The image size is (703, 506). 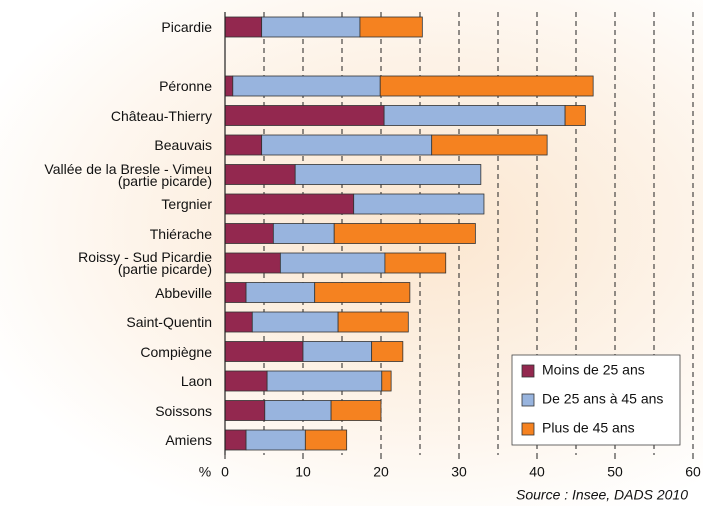 I want to click on y-tick-label: Beauvais, so click(x=183, y=145).